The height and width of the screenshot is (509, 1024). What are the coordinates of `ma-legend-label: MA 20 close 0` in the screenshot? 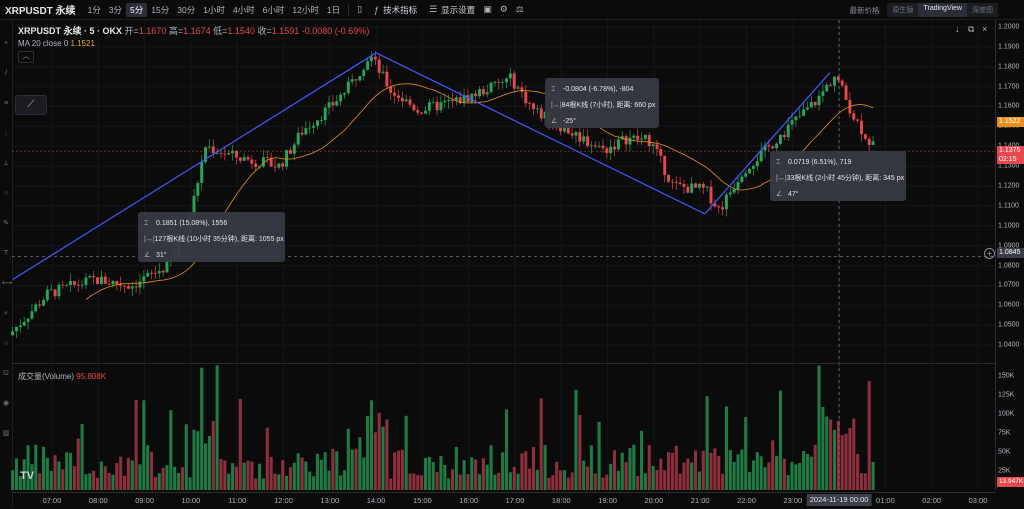 It's located at (43, 43).